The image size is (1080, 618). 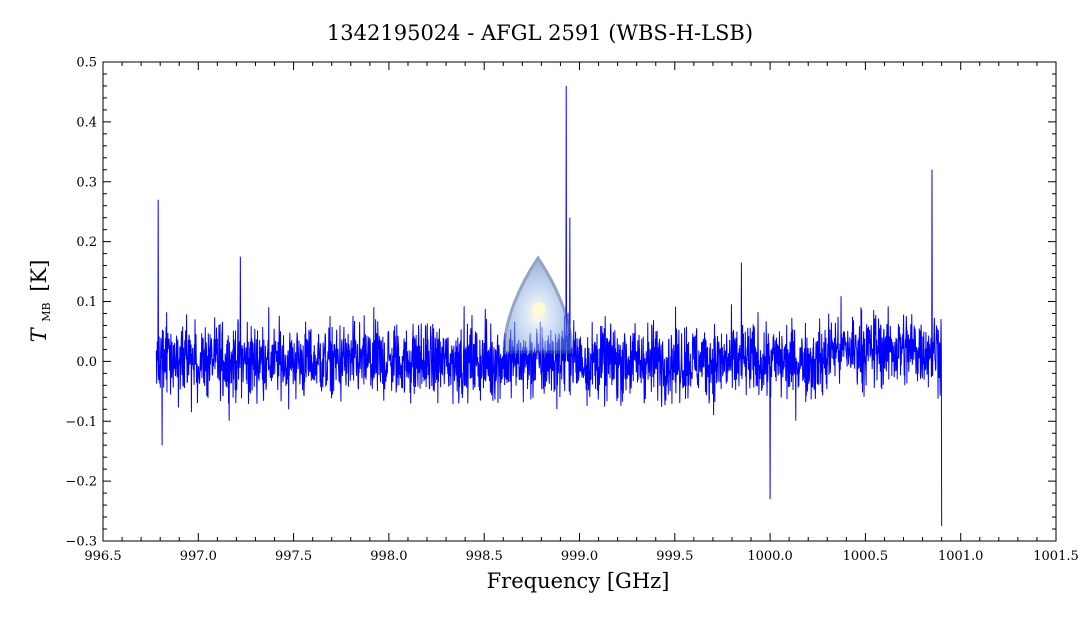 What do you see at coordinates (770, 556) in the screenshot?
I see `x-tick-label: 1000.0` at bounding box center [770, 556].